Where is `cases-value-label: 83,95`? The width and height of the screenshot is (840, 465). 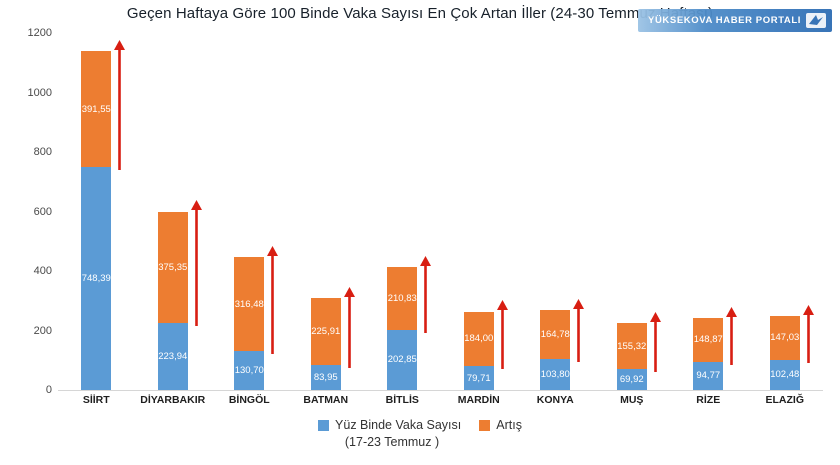 cases-value-label: 83,95 is located at coordinates (325, 378).